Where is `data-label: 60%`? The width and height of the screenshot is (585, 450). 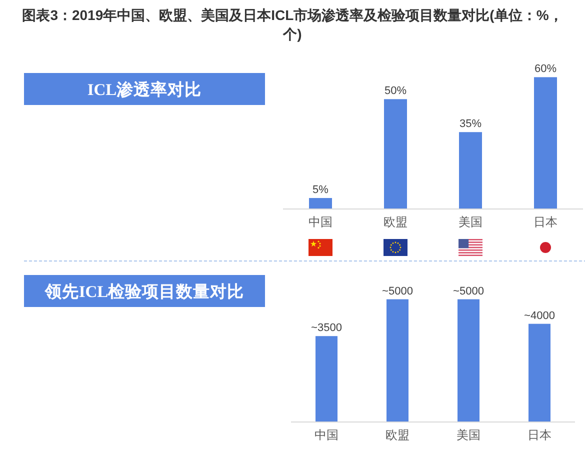
data-label: 60% is located at coordinates (545, 69).